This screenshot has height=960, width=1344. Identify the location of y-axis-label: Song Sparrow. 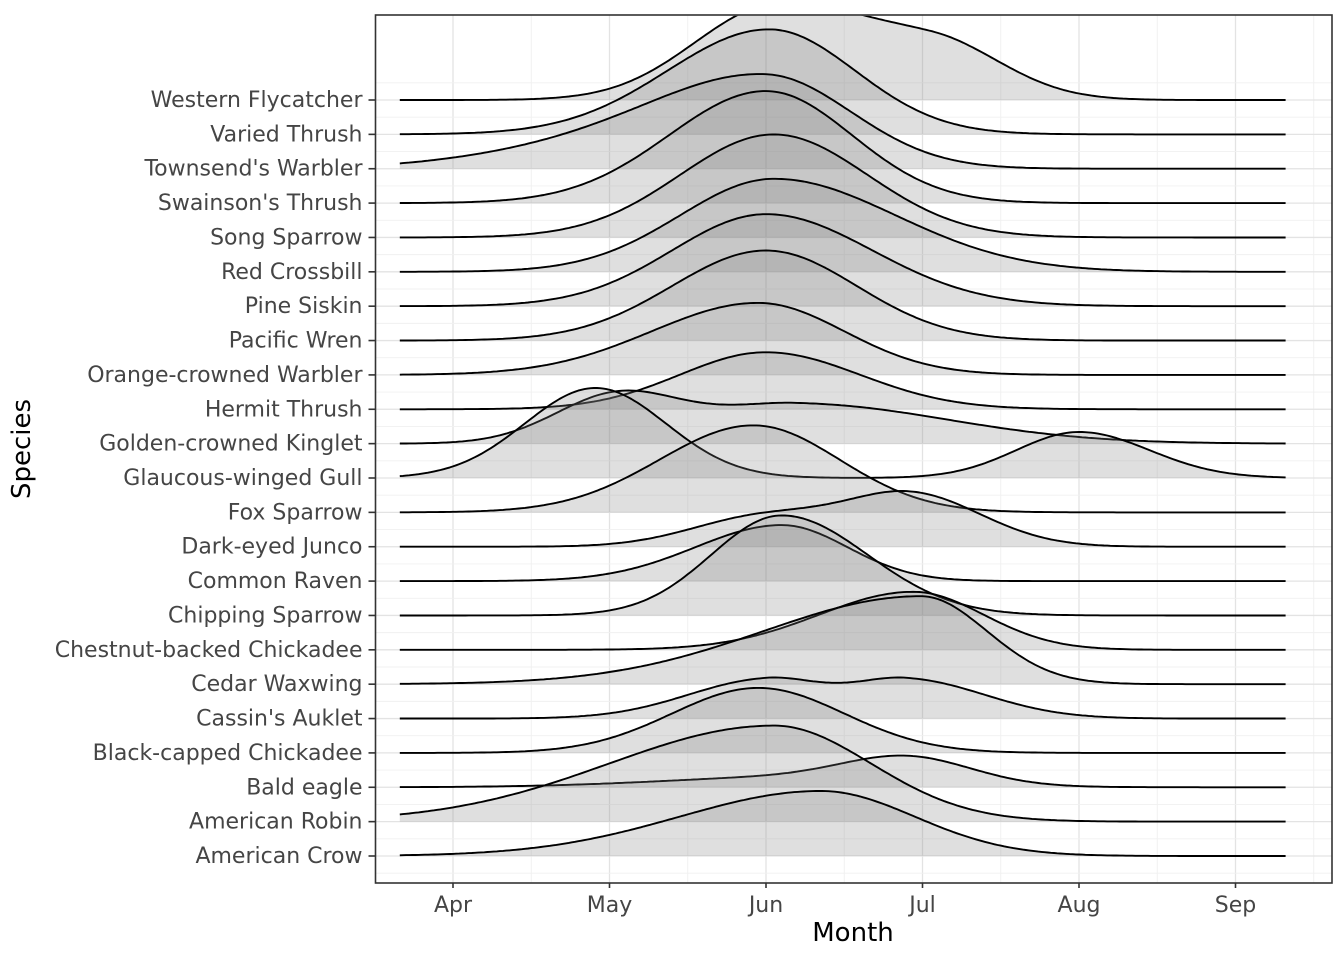
(286, 237).